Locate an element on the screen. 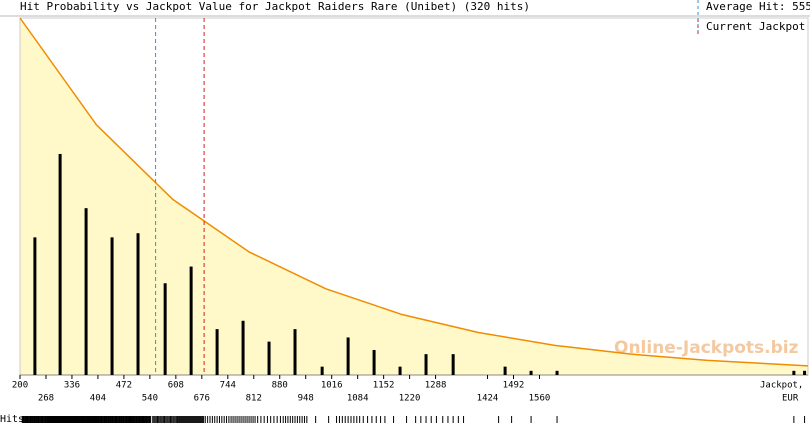  x-tick-label: 880 is located at coordinates (280, 386).